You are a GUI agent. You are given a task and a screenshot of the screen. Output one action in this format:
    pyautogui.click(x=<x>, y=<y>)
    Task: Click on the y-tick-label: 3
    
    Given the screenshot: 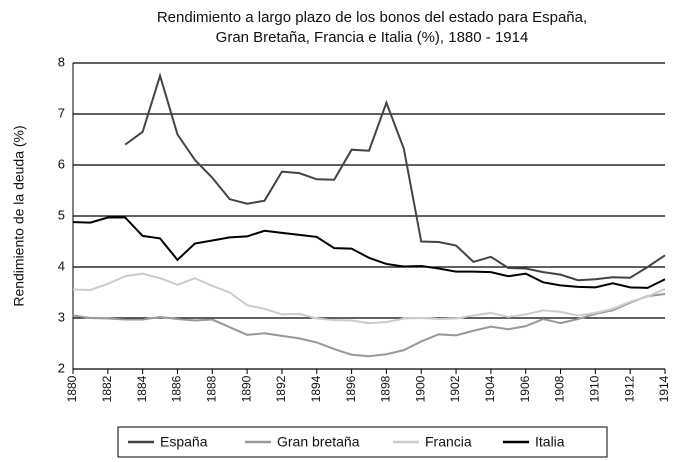 What is the action you would take?
    pyautogui.click(x=61, y=316)
    